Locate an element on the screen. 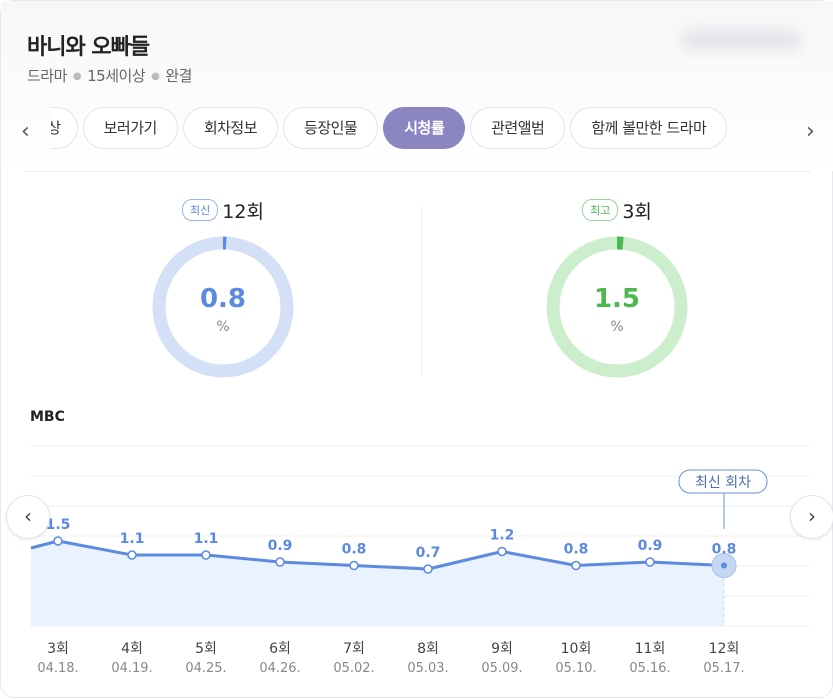 The image size is (833, 699). x-tick-date: 04.25. is located at coordinates (205, 668).